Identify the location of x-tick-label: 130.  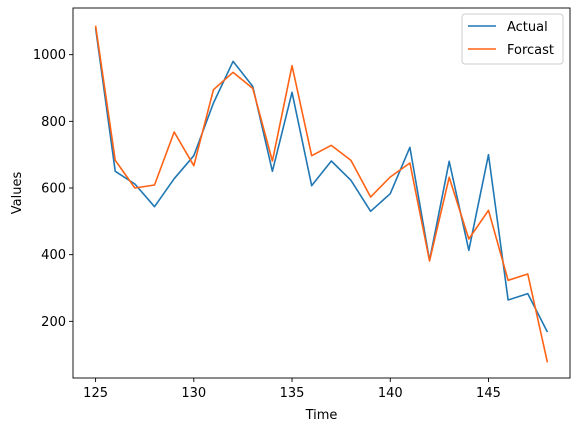
(193, 393).